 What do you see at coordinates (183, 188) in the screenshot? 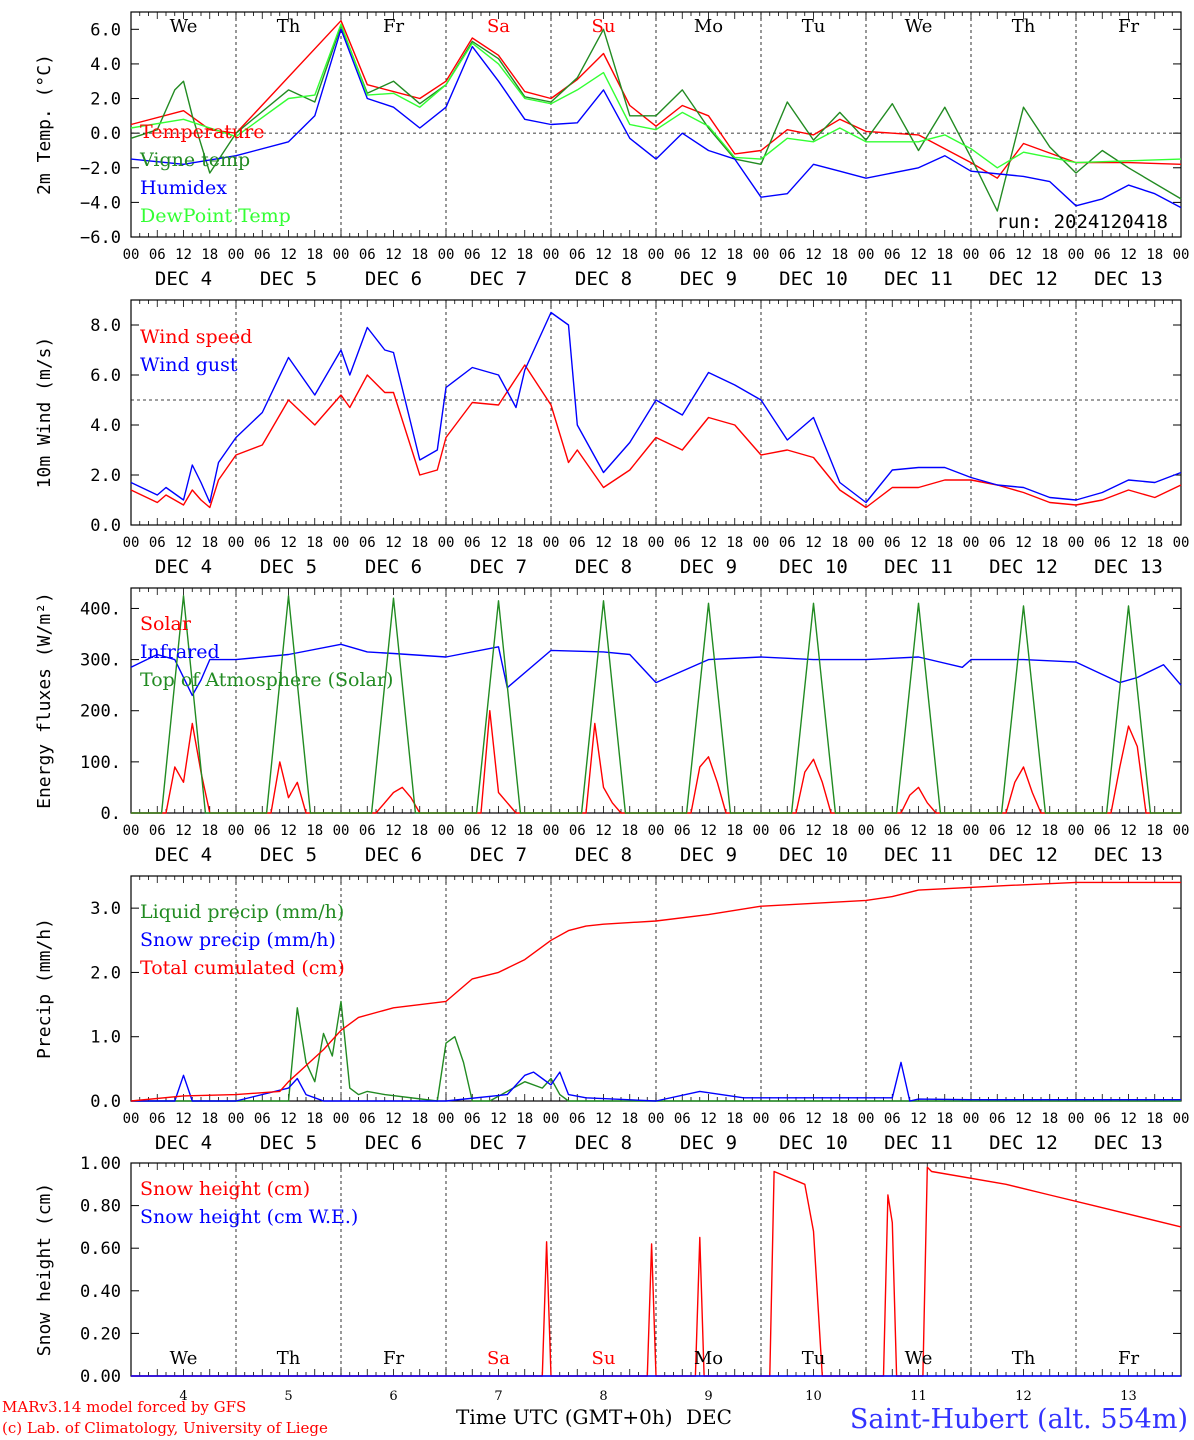
I see `legend-entry: Humidex` at bounding box center [183, 188].